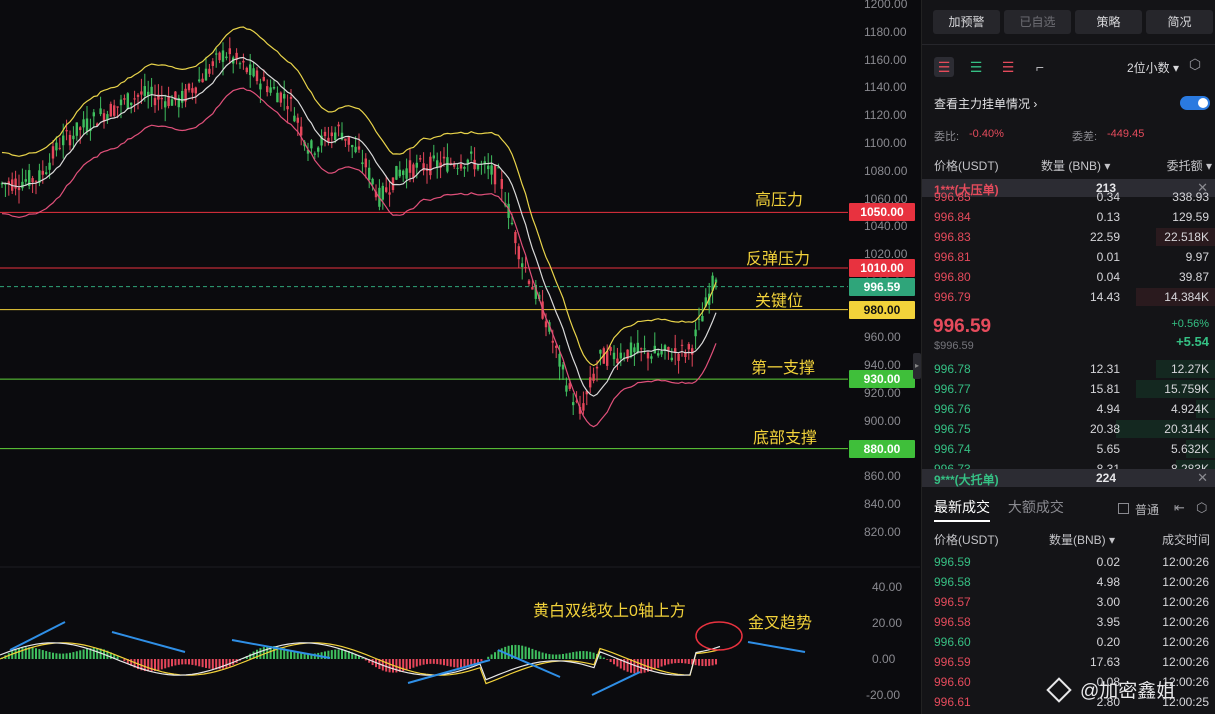  What do you see at coordinates (778, 259) in the screenshot?
I see `level-annotation: 反弹压力` at bounding box center [778, 259].